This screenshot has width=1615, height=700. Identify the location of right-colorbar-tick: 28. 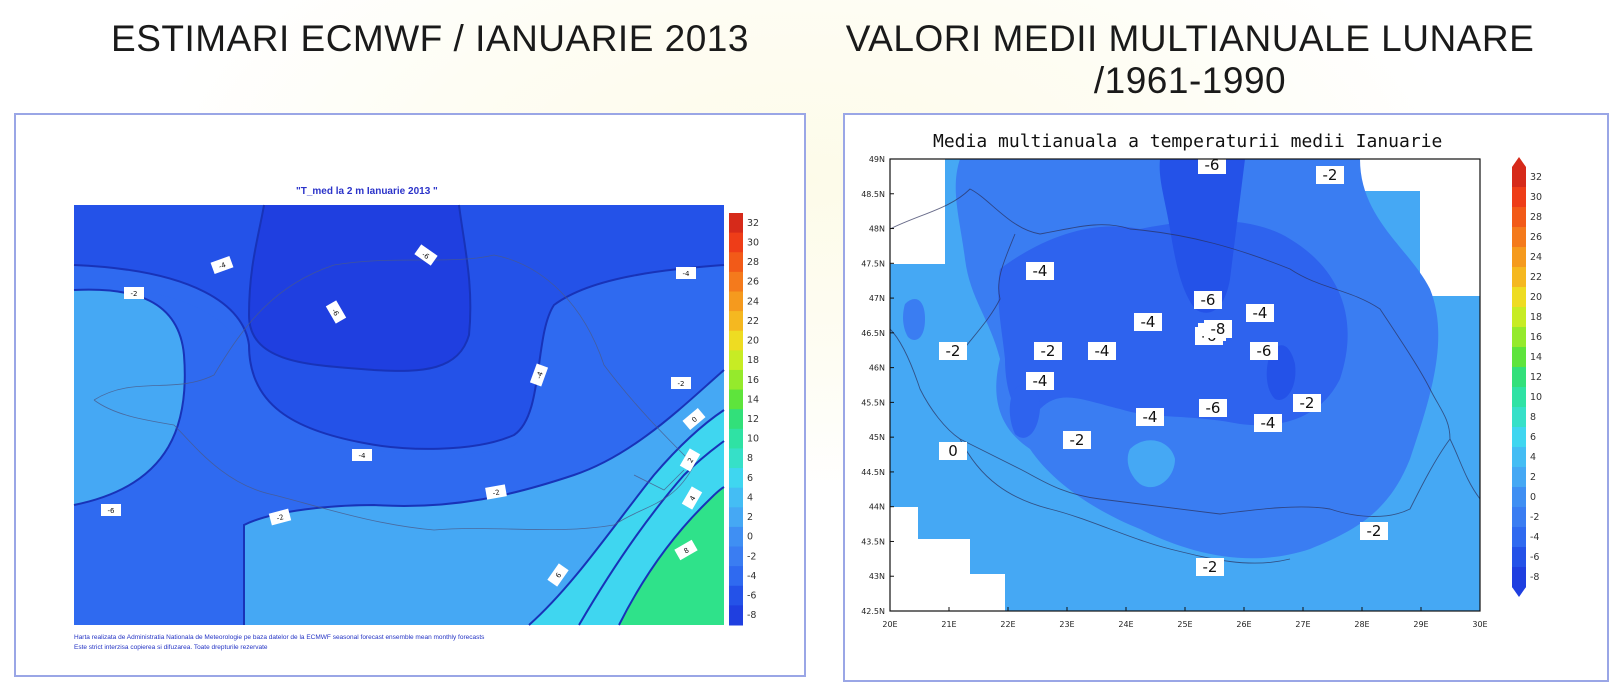
(1536, 217).